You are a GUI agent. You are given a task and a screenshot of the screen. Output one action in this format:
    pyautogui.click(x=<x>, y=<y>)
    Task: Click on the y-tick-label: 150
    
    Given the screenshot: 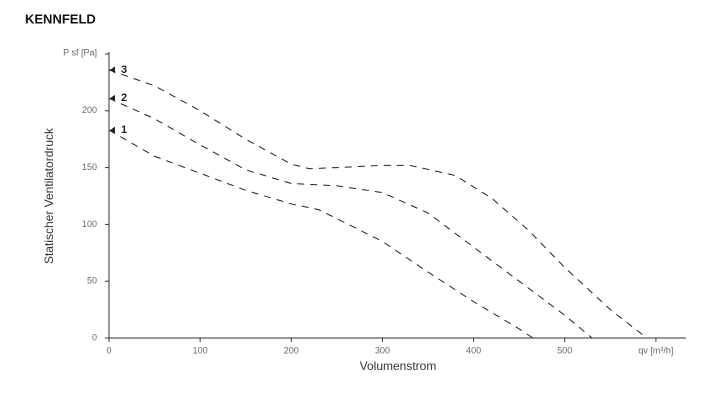 What is the action you would take?
    pyautogui.click(x=89, y=167)
    